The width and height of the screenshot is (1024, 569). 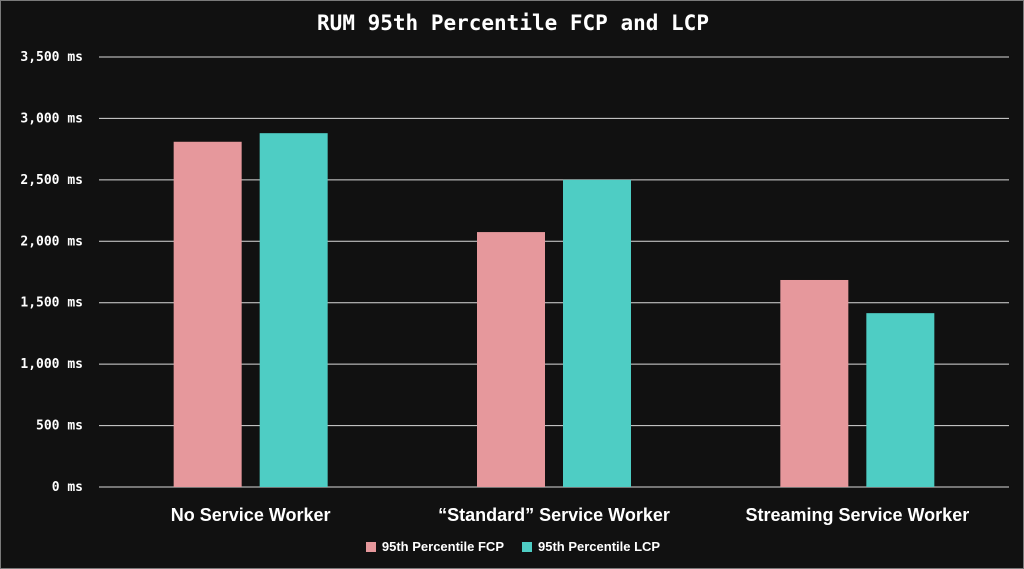 What do you see at coordinates (554, 515) in the screenshot?
I see `x-category-label: “Standard” Service Worker` at bounding box center [554, 515].